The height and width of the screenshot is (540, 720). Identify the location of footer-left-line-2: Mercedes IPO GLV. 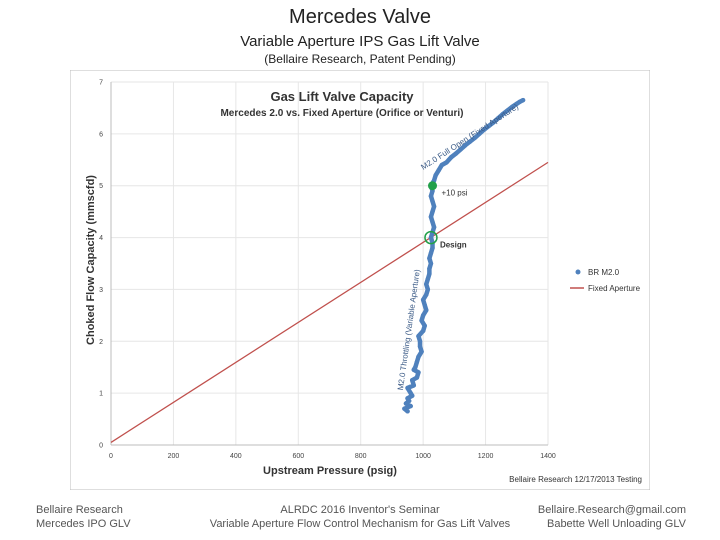
(83, 524).